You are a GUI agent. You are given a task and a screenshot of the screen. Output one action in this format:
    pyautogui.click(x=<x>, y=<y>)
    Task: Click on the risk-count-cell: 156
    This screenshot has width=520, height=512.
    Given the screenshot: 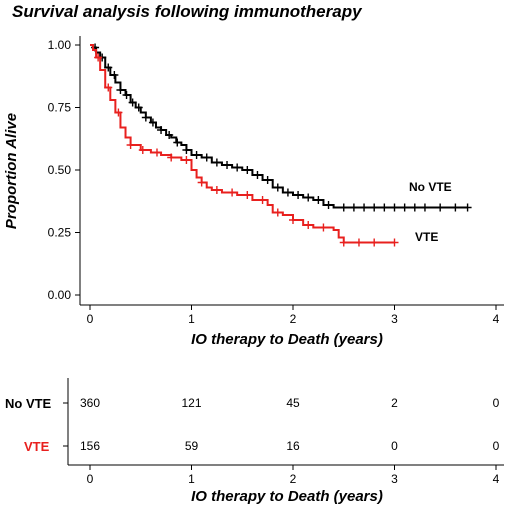 What is the action you would take?
    pyautogui.click(x=90, y=446)
    